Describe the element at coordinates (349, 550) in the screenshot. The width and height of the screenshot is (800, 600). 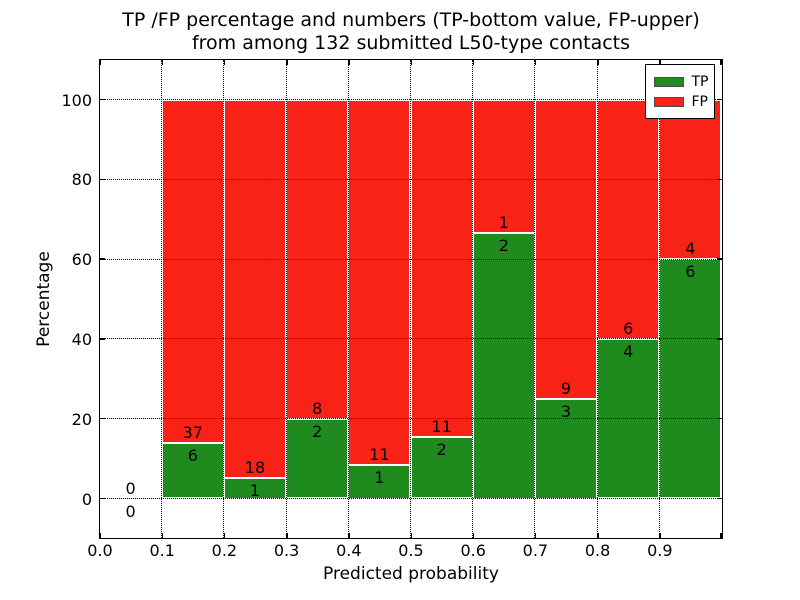
I see `x-tick-label: 0.4` at that location.